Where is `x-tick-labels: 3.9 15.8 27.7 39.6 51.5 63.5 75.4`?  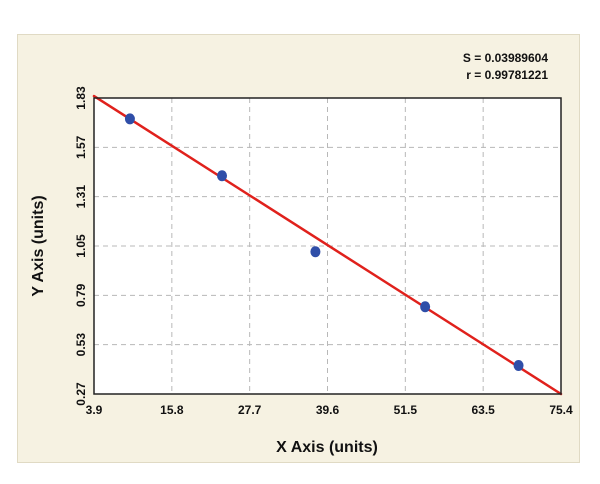 x-tick-labels: 3.9 15.8 27.7 39.6 51.5 63.5 75.4 is located at coordinates (329, 410).